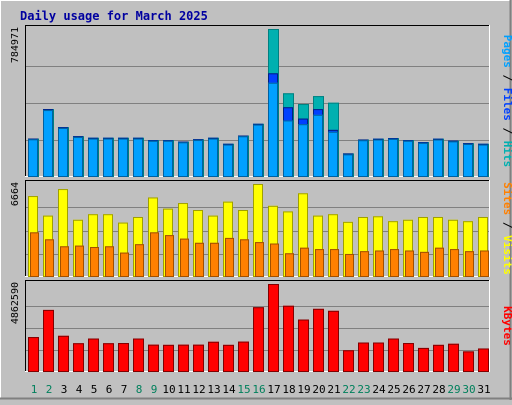 The image size is (512, 405). I want to click on bar-kbytes-17-fill, so click(273, 328).